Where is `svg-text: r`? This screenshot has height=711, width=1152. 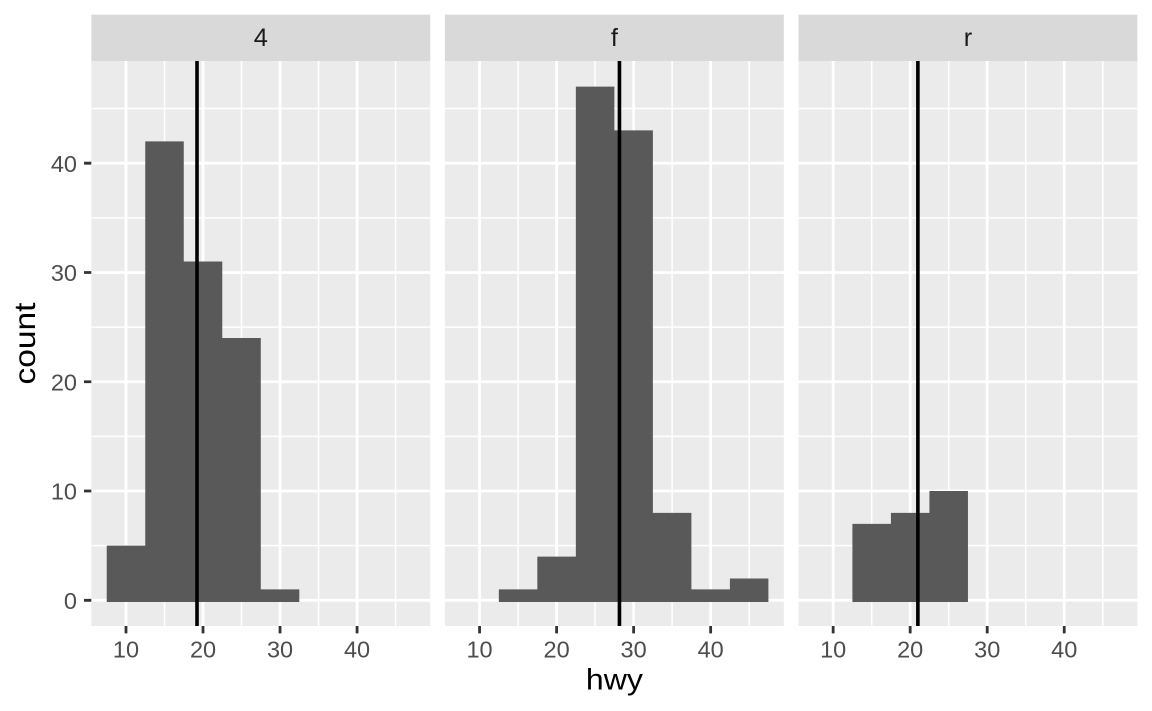 svg-text: r is located at coordinates (968, 38).